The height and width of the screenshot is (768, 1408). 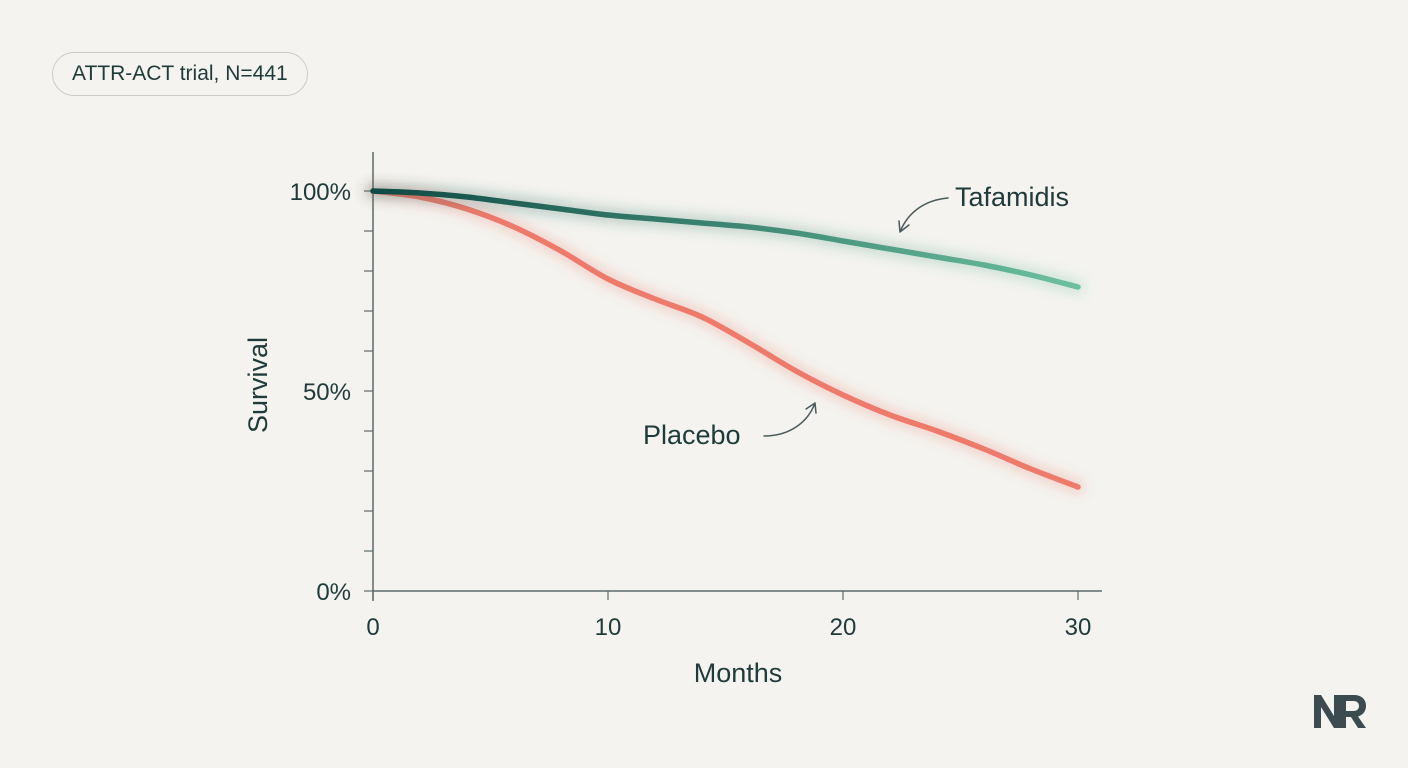 I want to click on trial-badge-text: ATTR-ACT trial, N=441, so click(x=180, y=73).